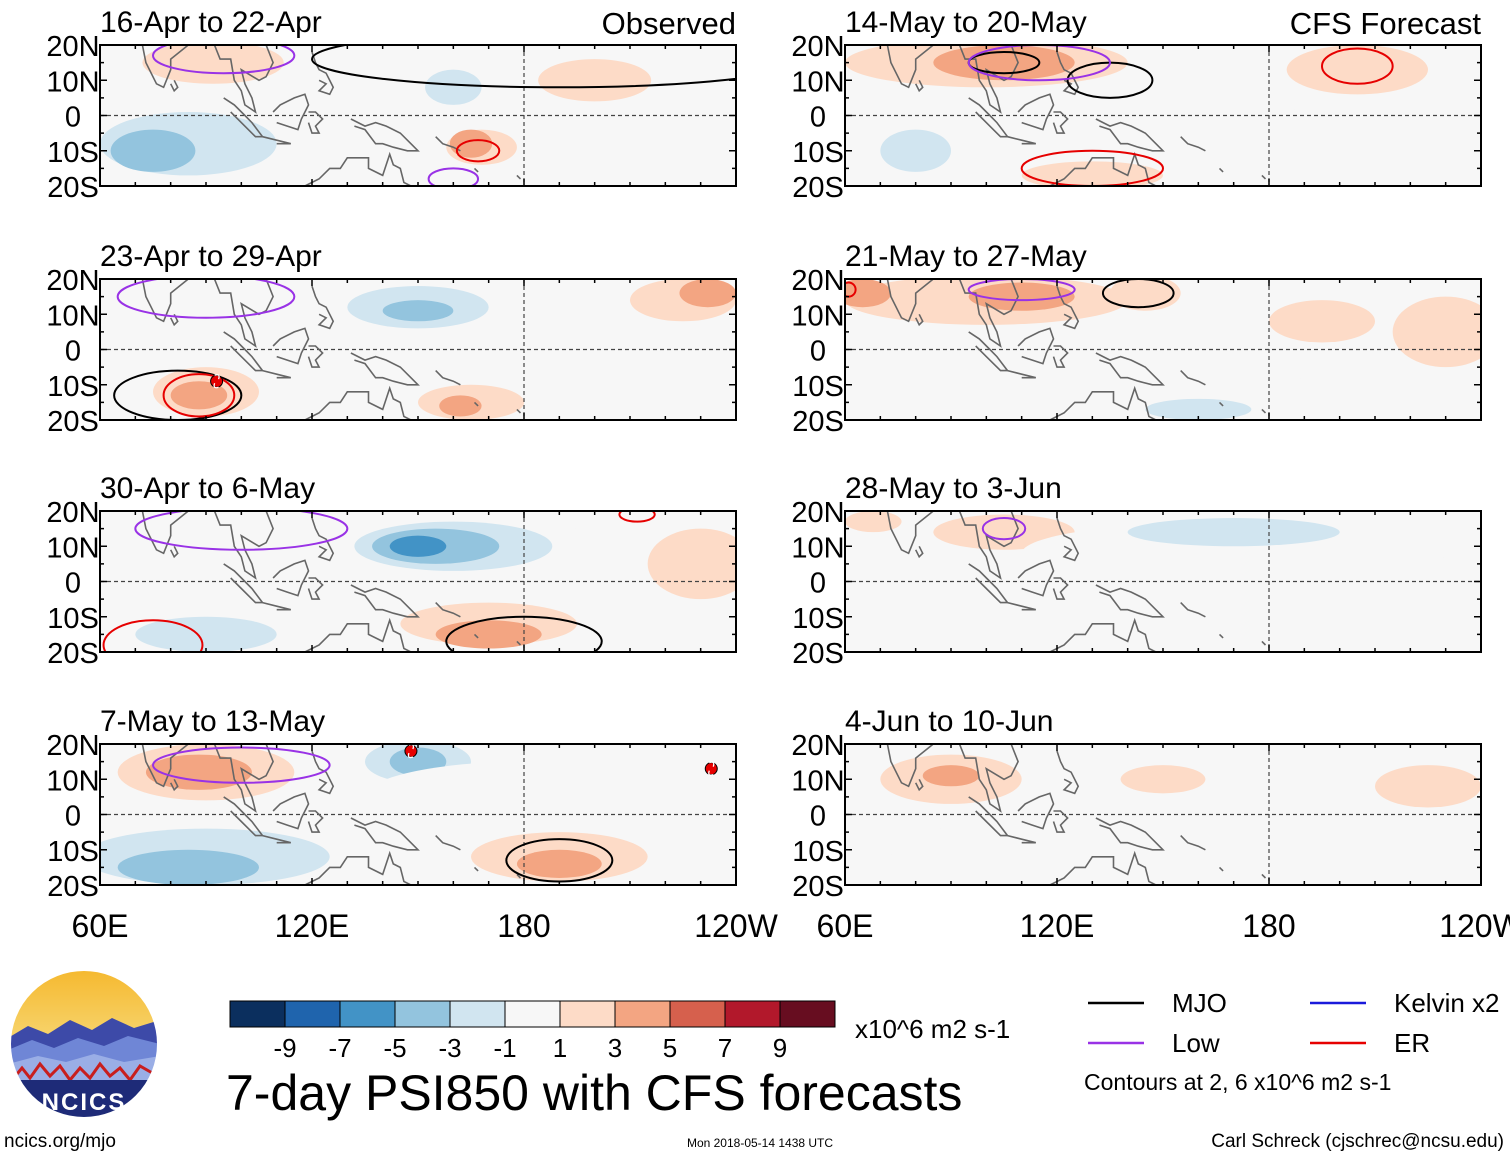 The width and height of the screenshot is (1510, 1158). What do you see at coordinates (949, 721) in the screenshot?
I see `panel-label: 4-Jun to 10-Jun` at bounding box center [949, 721].